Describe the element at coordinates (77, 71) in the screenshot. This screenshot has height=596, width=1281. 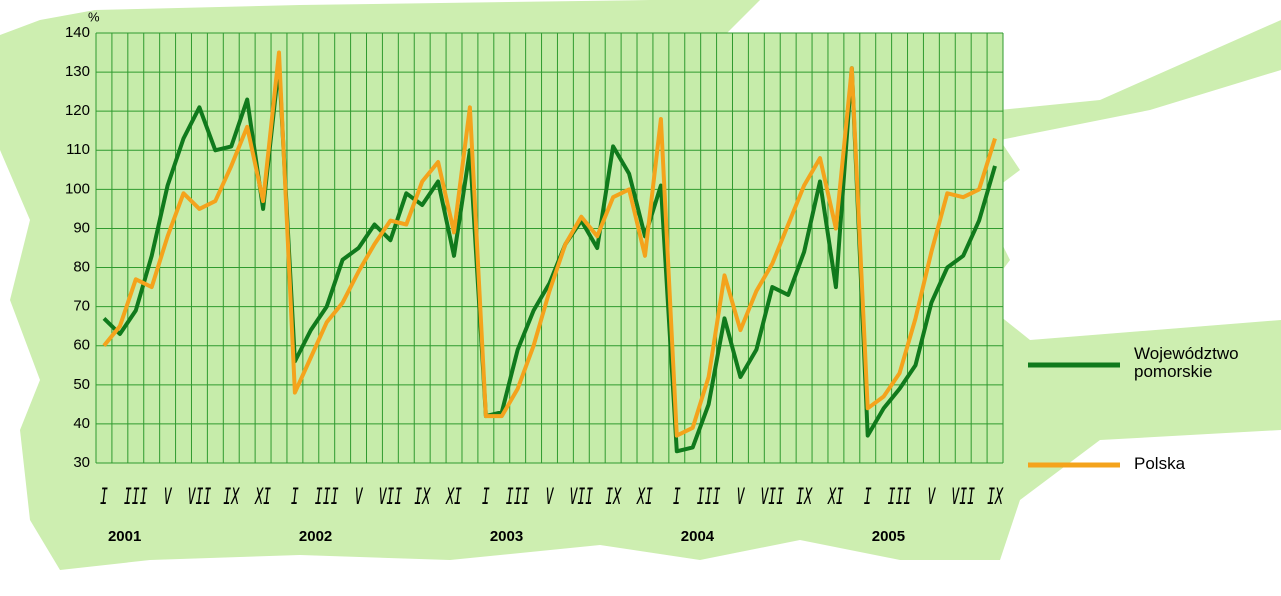
I see `y-tick-label: 130` at that location.